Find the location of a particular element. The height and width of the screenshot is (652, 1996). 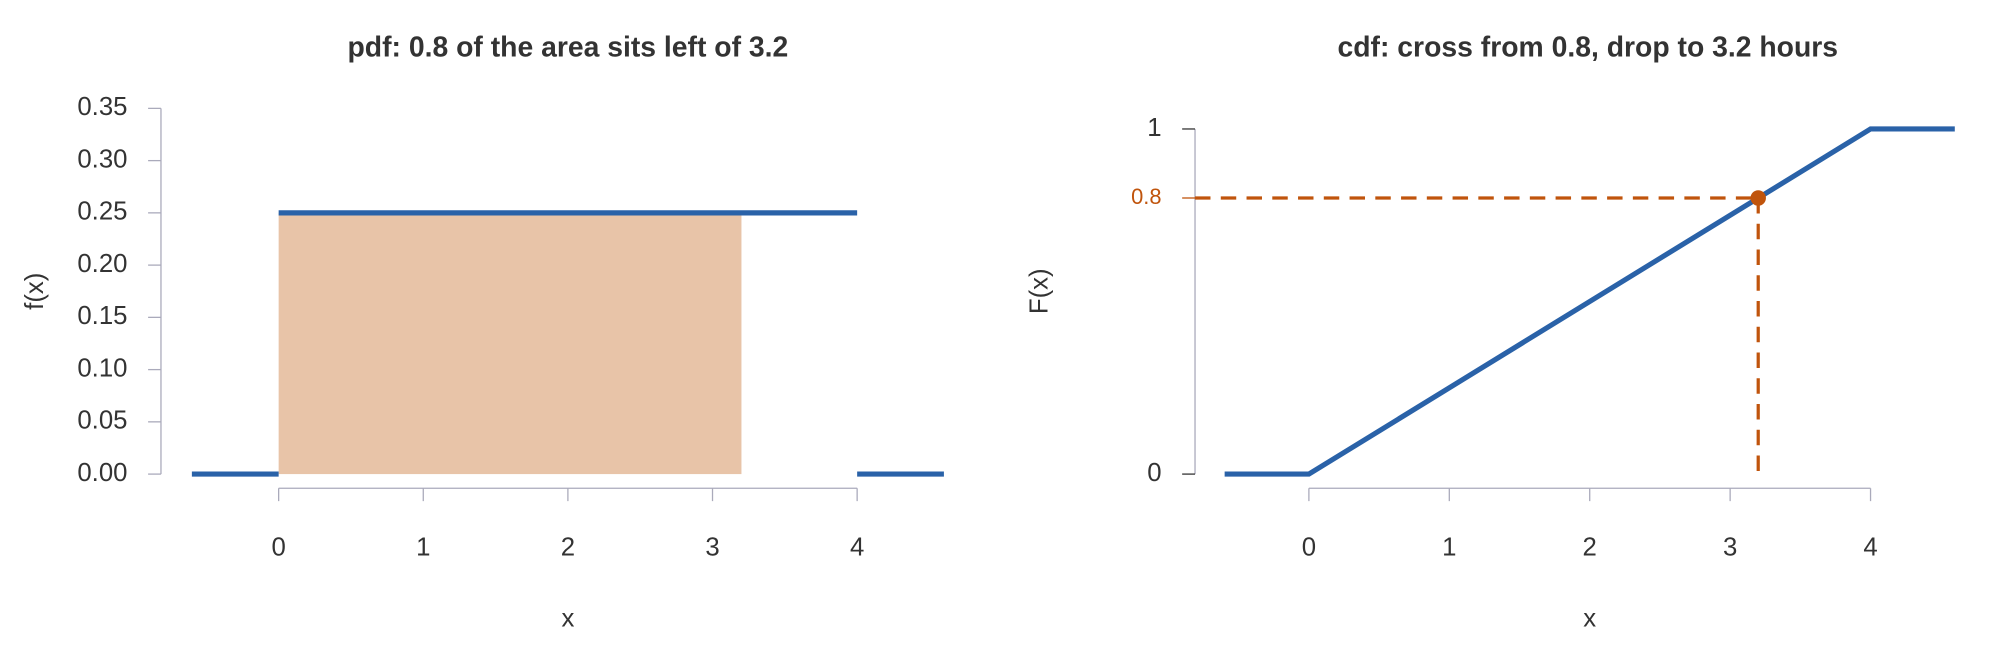

y-tick-label: 0.05 is located at coordinates (102, 421).